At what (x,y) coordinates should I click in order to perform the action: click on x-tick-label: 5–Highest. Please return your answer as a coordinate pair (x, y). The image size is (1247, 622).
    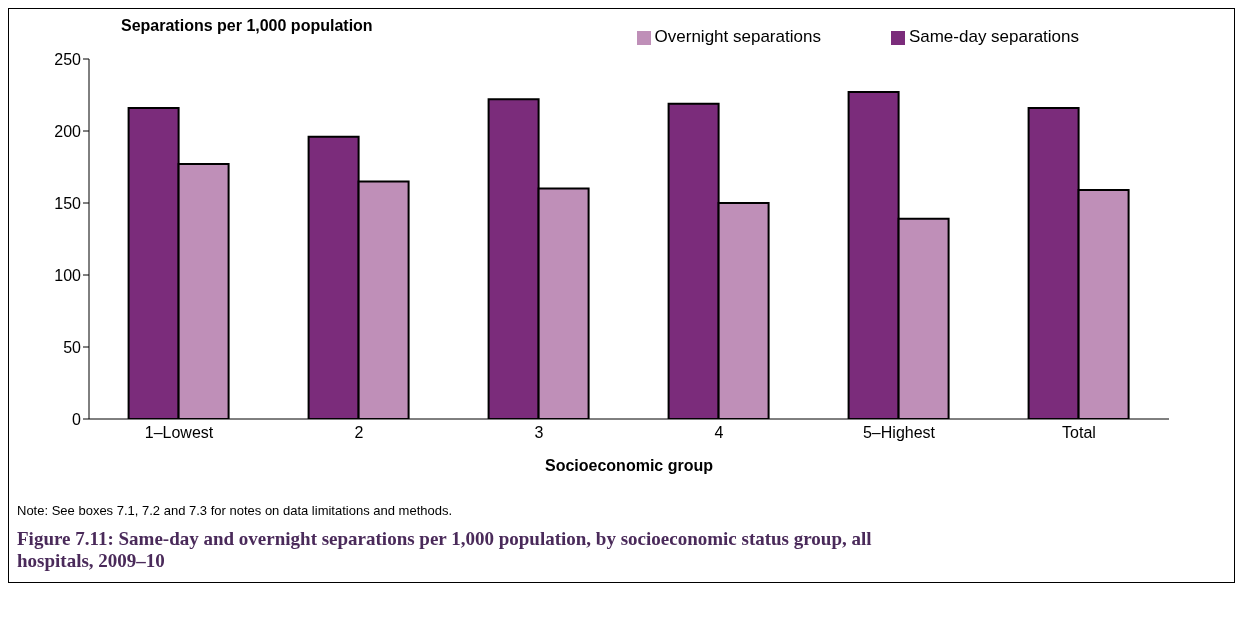
    Looking at the image, I should click on (899, 433).